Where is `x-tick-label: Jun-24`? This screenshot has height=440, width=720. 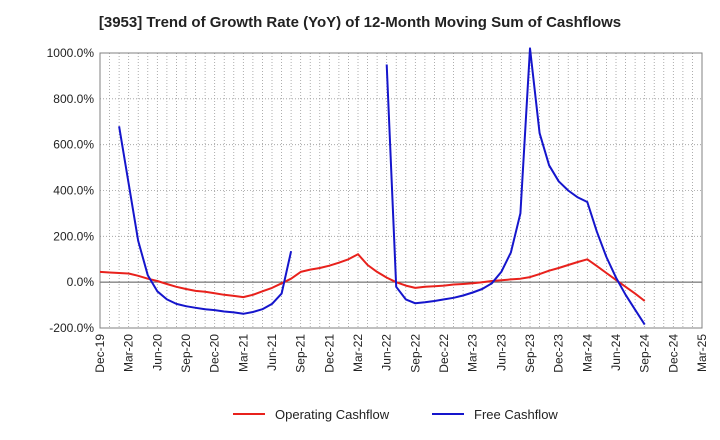
x-tick-label: Jun-24 is located at coordinates (616, 352).